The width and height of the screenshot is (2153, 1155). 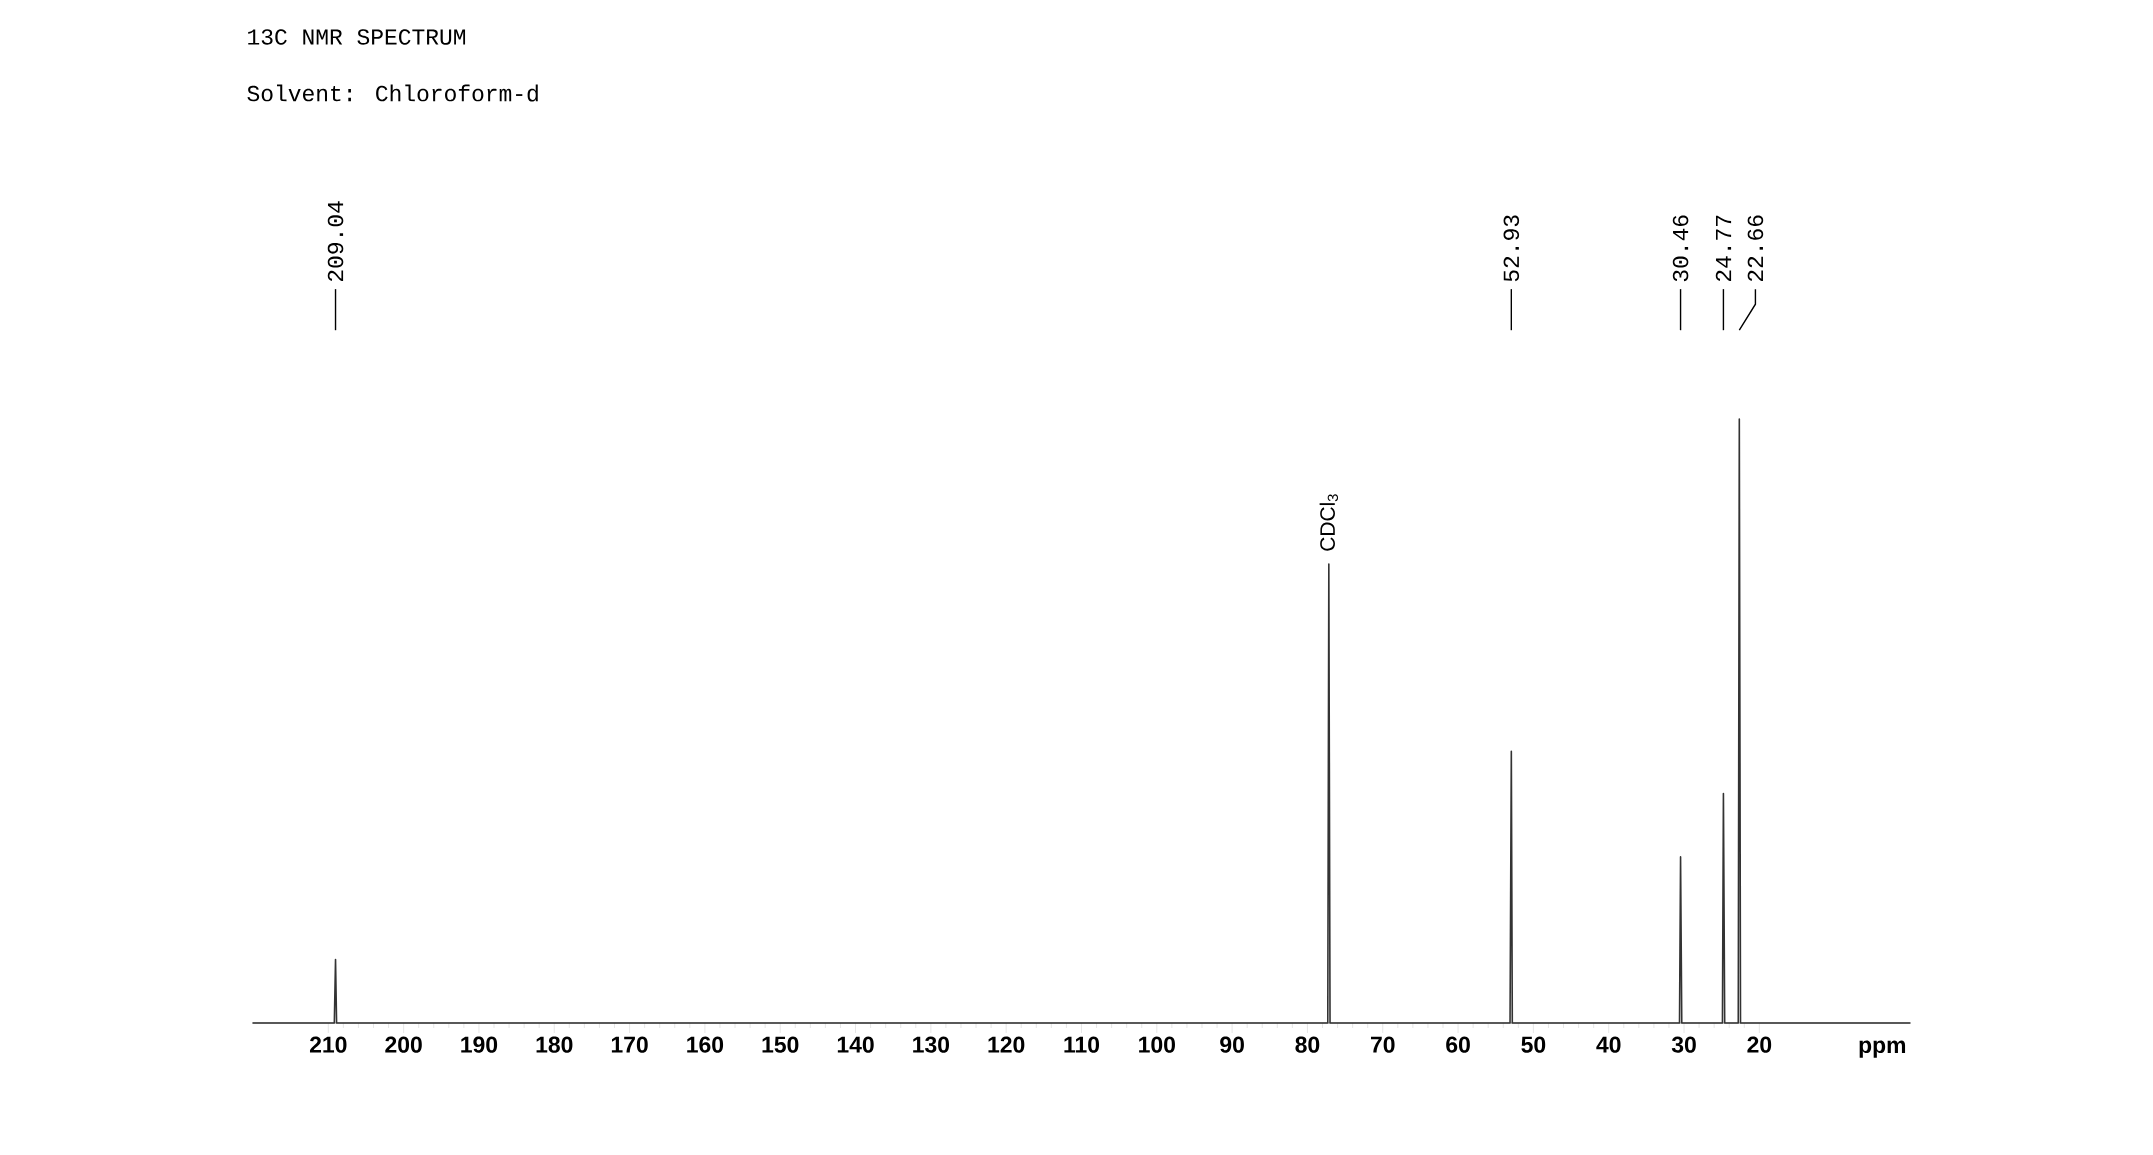 What do you see at coordinates (1680, 248) in the screenshot?
I see `annotation: 30.46` at bounding box center [1680, 248].